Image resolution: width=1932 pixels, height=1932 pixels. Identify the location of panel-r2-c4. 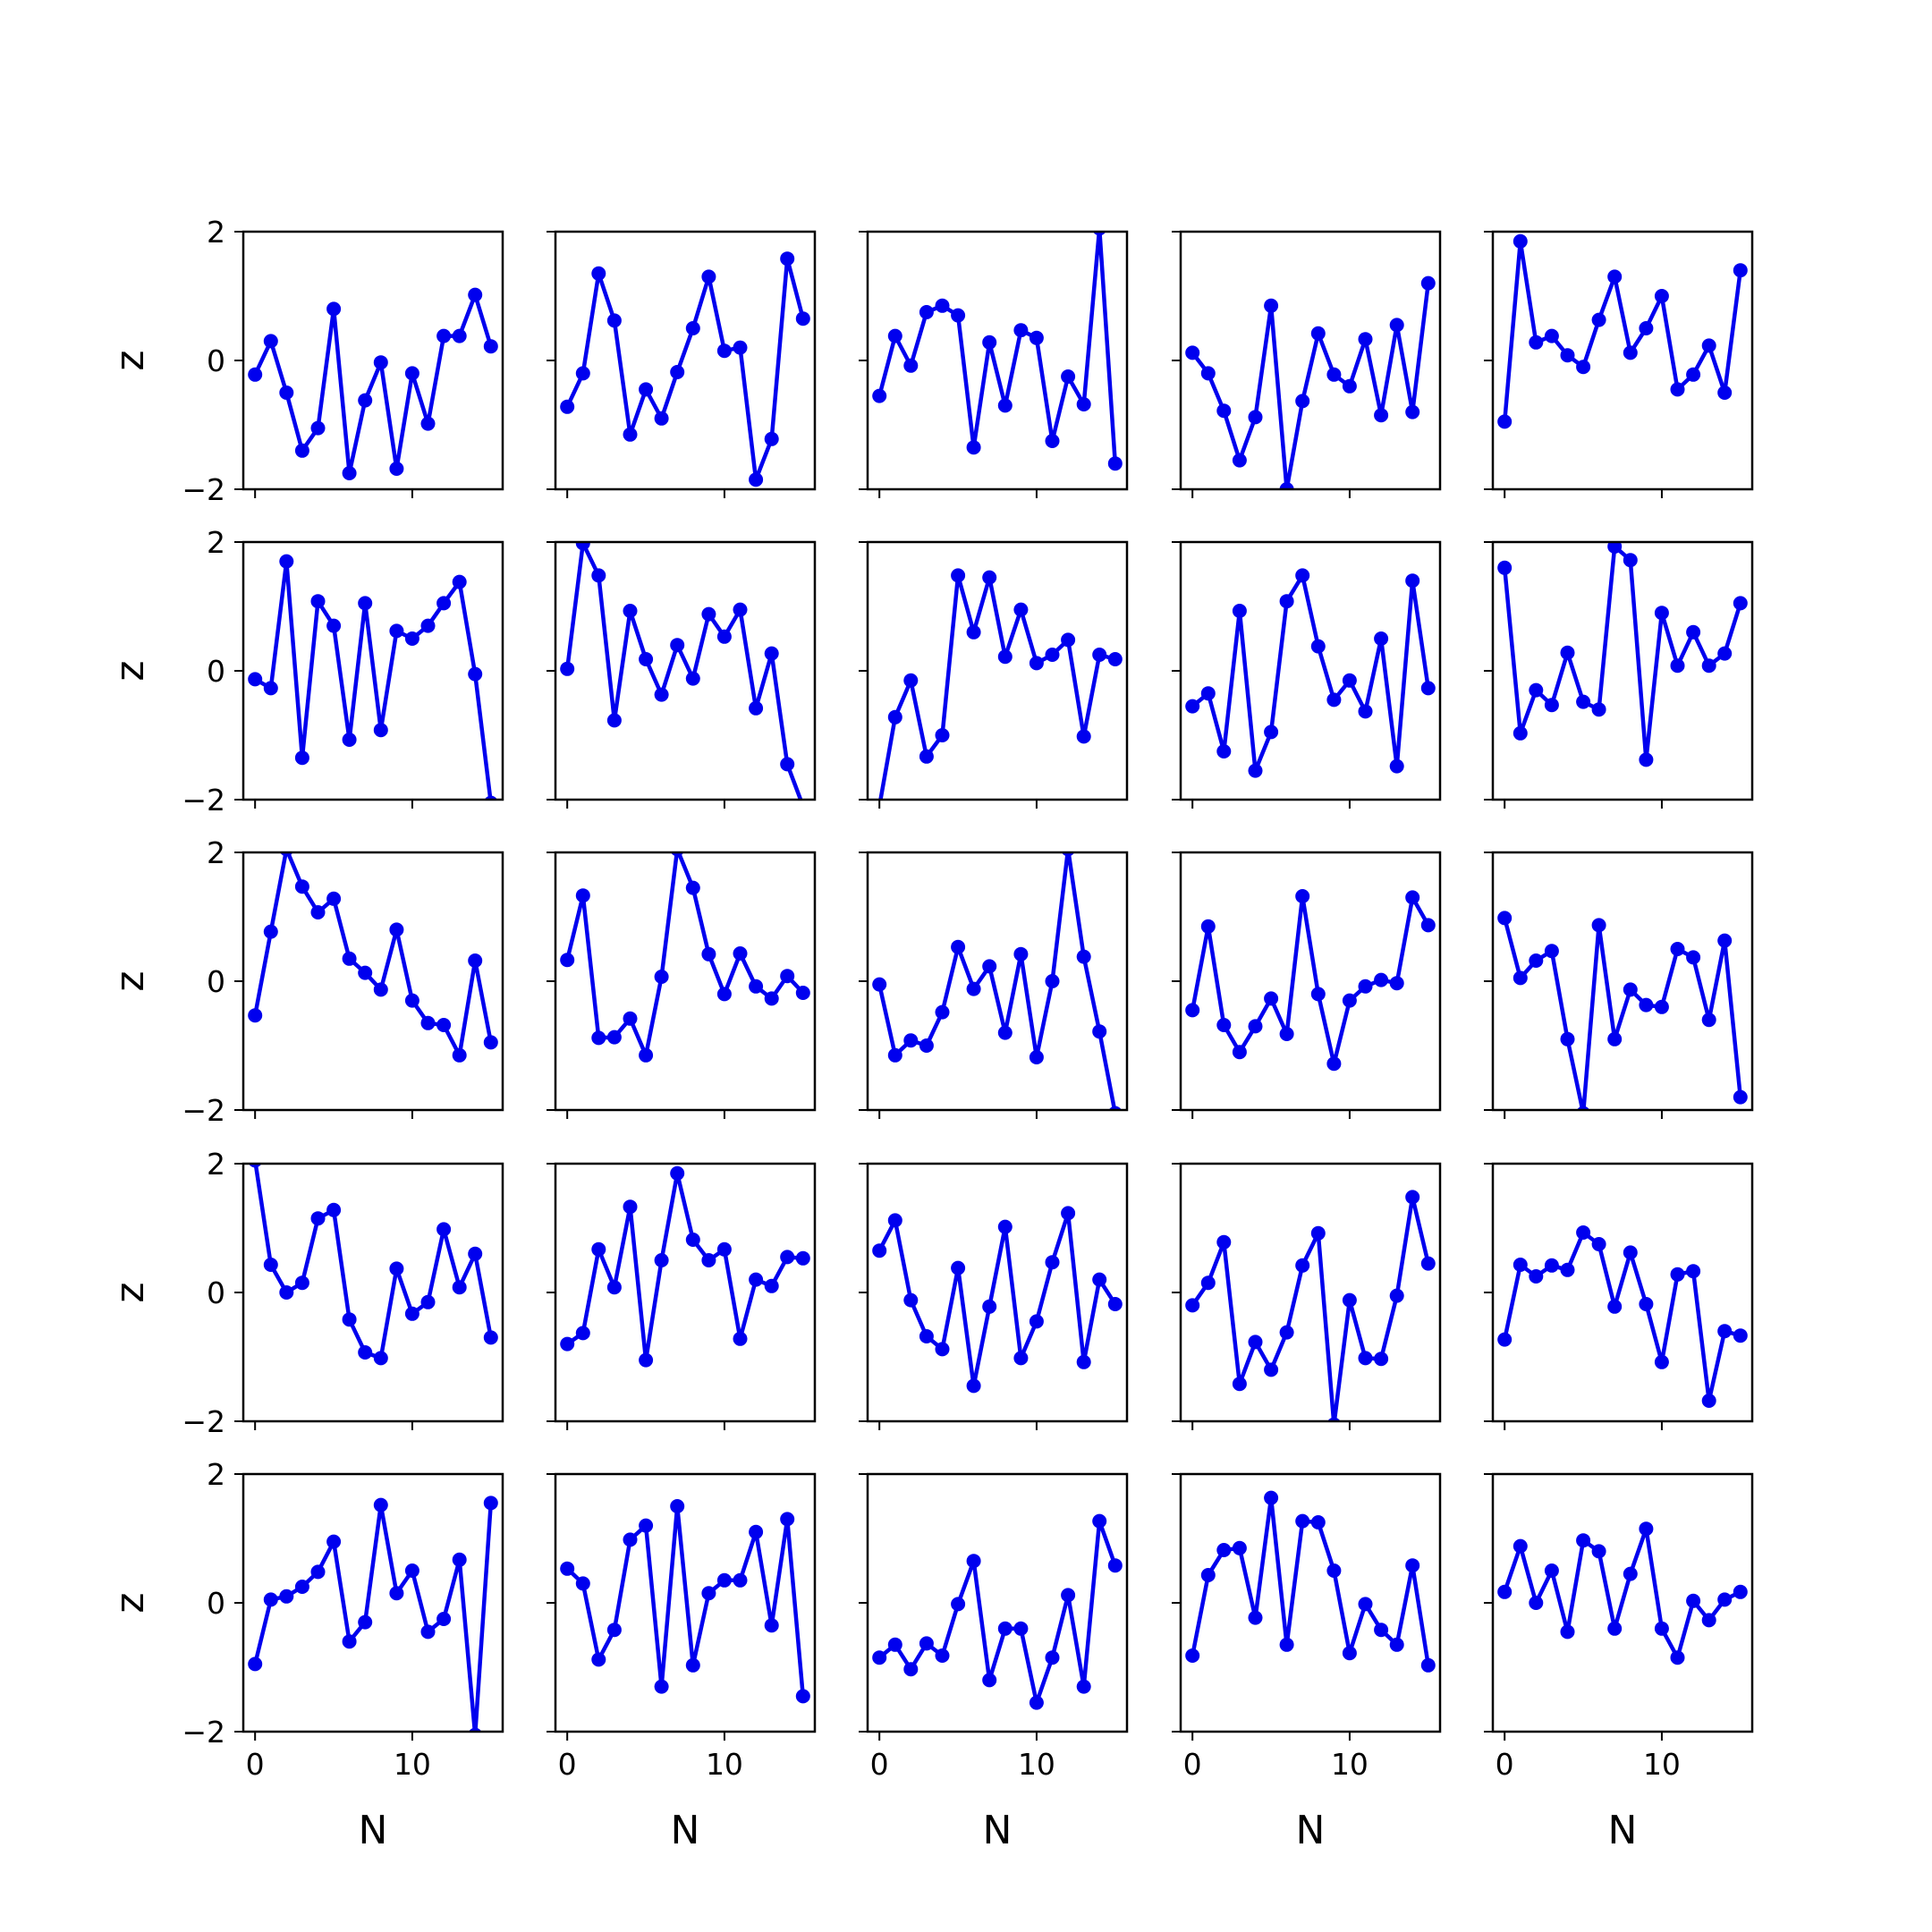
(1307, 674).